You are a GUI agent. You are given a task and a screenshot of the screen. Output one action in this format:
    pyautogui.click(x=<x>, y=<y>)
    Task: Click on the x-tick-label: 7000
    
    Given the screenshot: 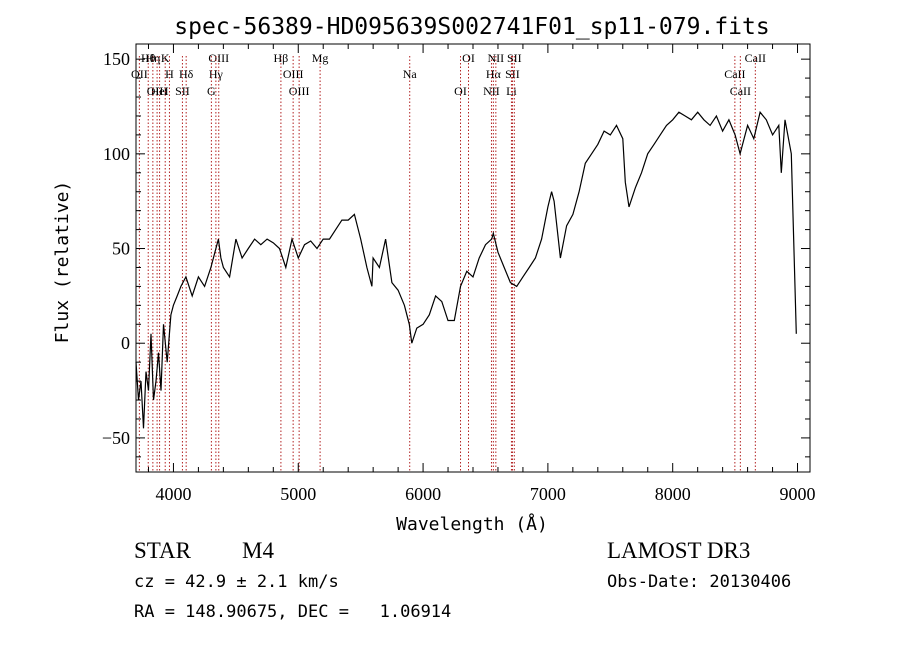 What is the action you would take?
    pyautogui.click(x=548, y=494)
    